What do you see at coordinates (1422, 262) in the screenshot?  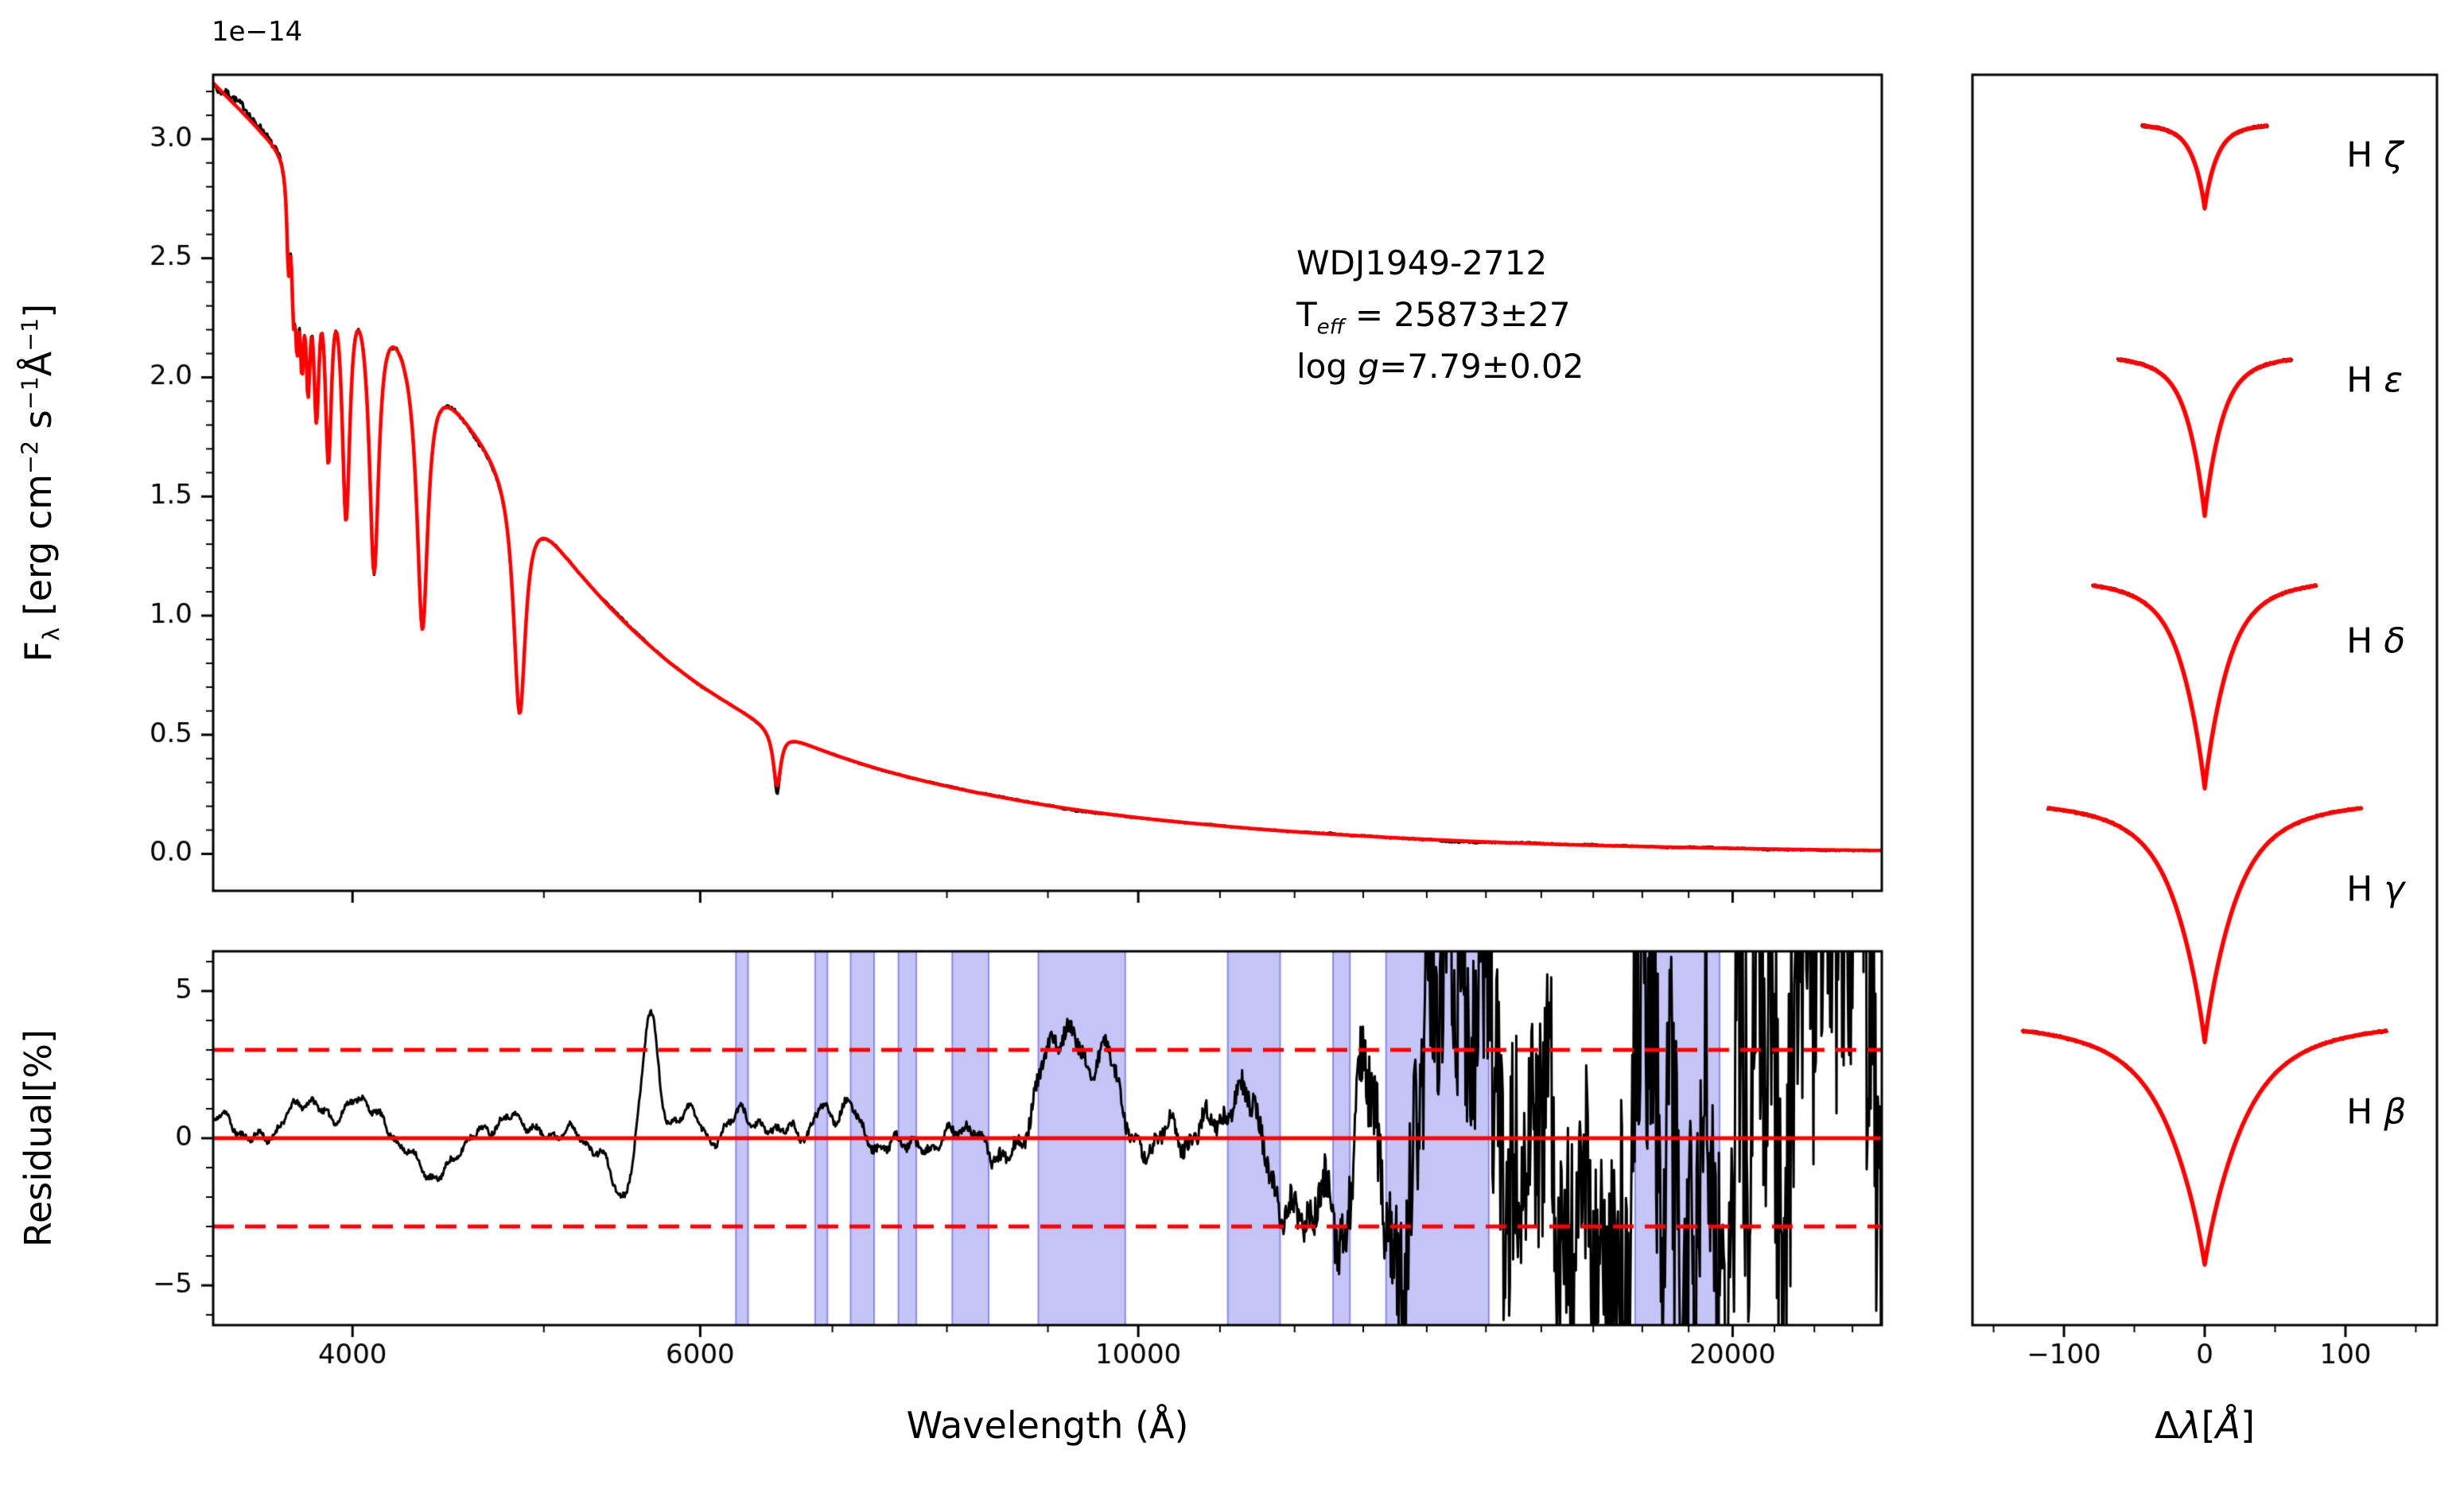 I see `star-id: WDJ1949-2712` at bounding box center [1422, 262].